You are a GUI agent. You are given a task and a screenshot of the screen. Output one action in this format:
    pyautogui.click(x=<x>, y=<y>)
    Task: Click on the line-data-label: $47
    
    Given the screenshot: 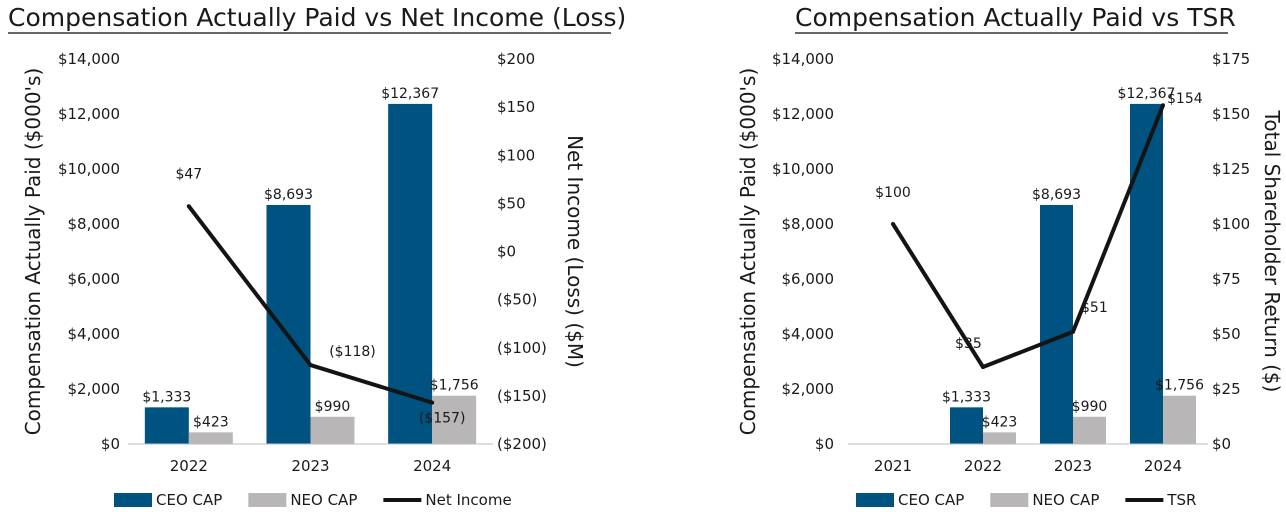 What is the action you would take?
    pyautogui.click(x=188, y=174)
    